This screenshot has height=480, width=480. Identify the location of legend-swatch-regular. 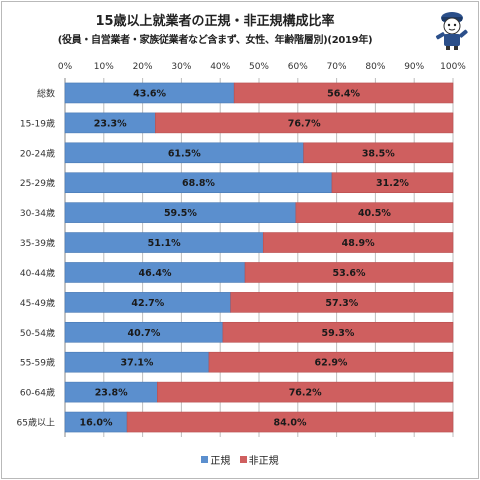
(205, 459).